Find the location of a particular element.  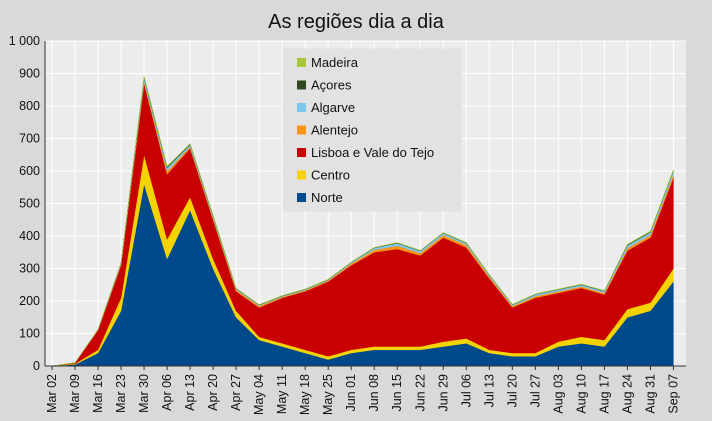

legend-label: Açores is located at coordinates (331, 85).